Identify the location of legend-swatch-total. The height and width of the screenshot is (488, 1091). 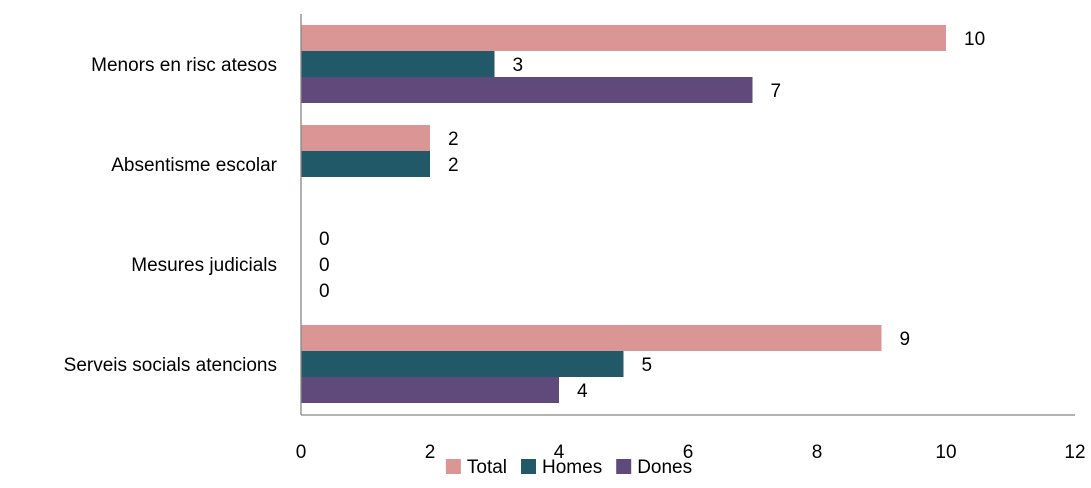
(453, 466).